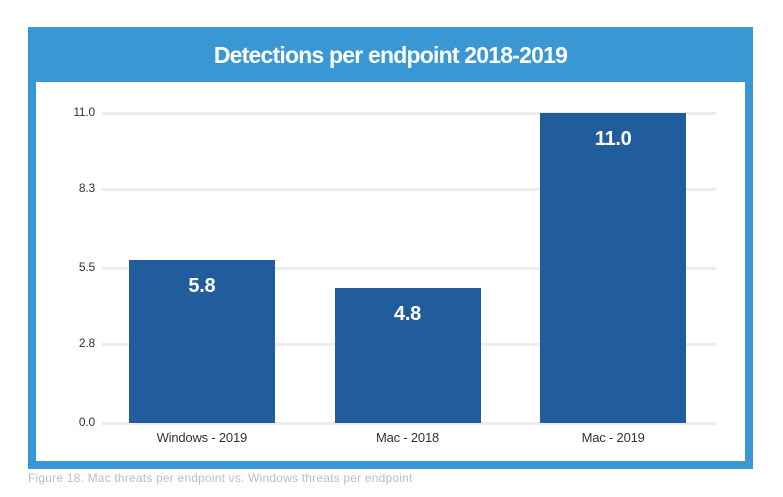 The image size is (783, 497). I want to click on chart-title: Detections per endpoint 2018-2019, so click(390, 55).